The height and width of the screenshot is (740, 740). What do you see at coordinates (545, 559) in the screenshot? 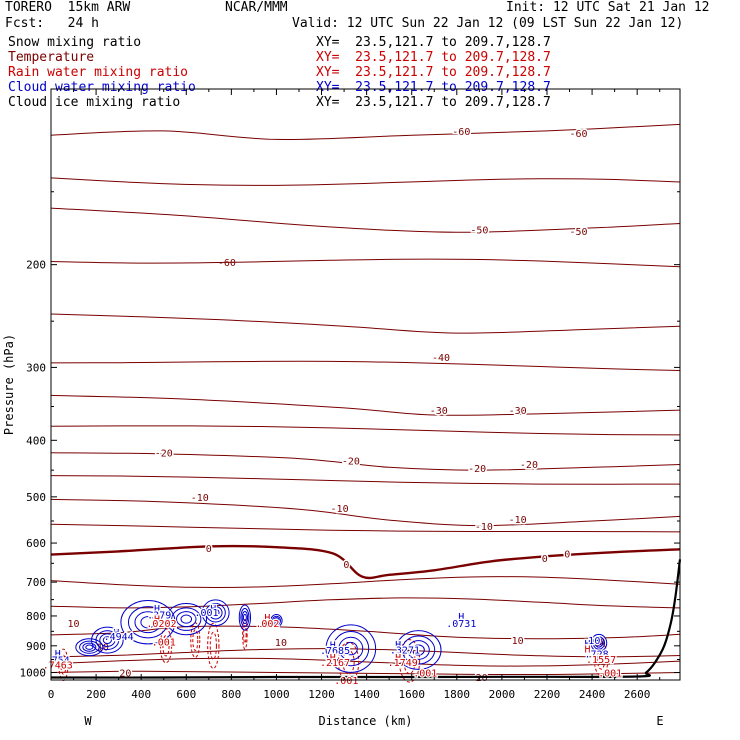
I see `isotherm-label: 0` at bounding box center [545, 559].